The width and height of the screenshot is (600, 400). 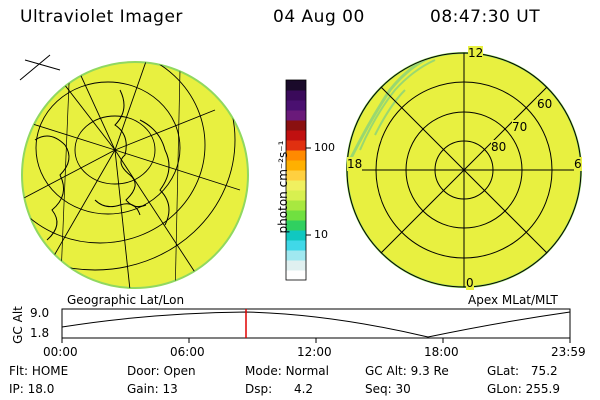 I want to click on date-label: 04 Aug 00, so click(x=319, y=17).